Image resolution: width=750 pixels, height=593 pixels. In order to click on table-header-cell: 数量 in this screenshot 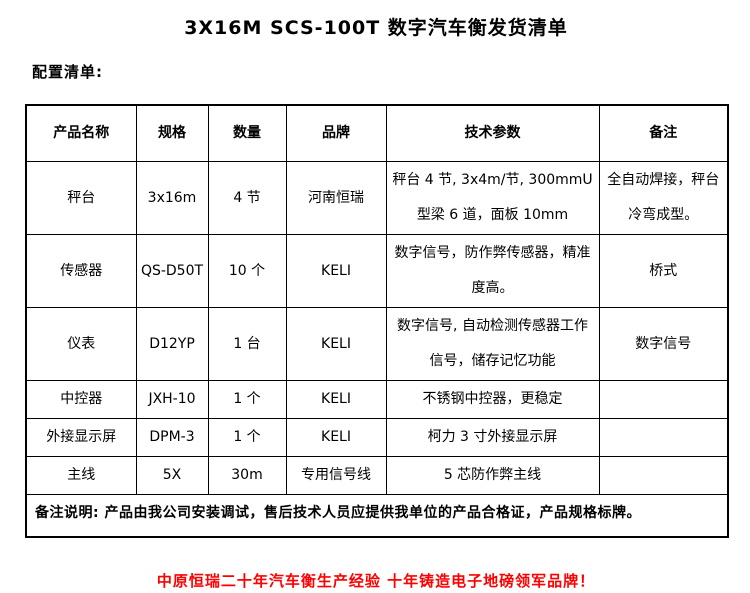, I will do `click(247, 133)`.